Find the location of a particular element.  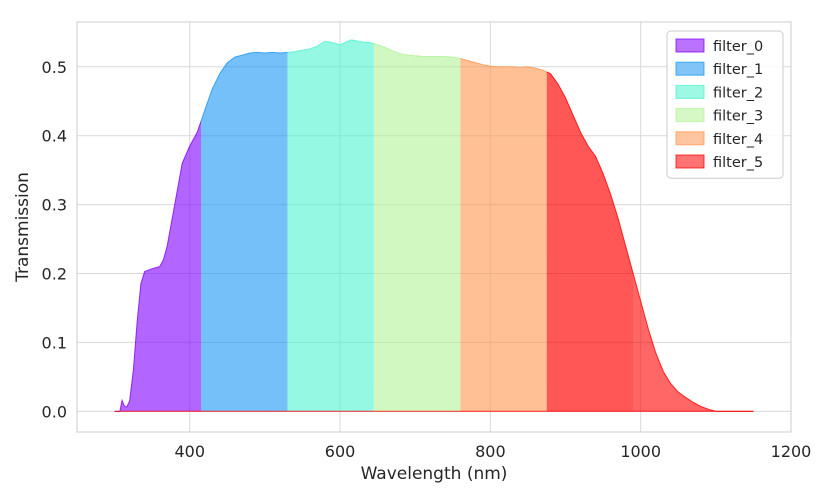

y-tick-label: 0.1 is located at coordinates (54, 342).